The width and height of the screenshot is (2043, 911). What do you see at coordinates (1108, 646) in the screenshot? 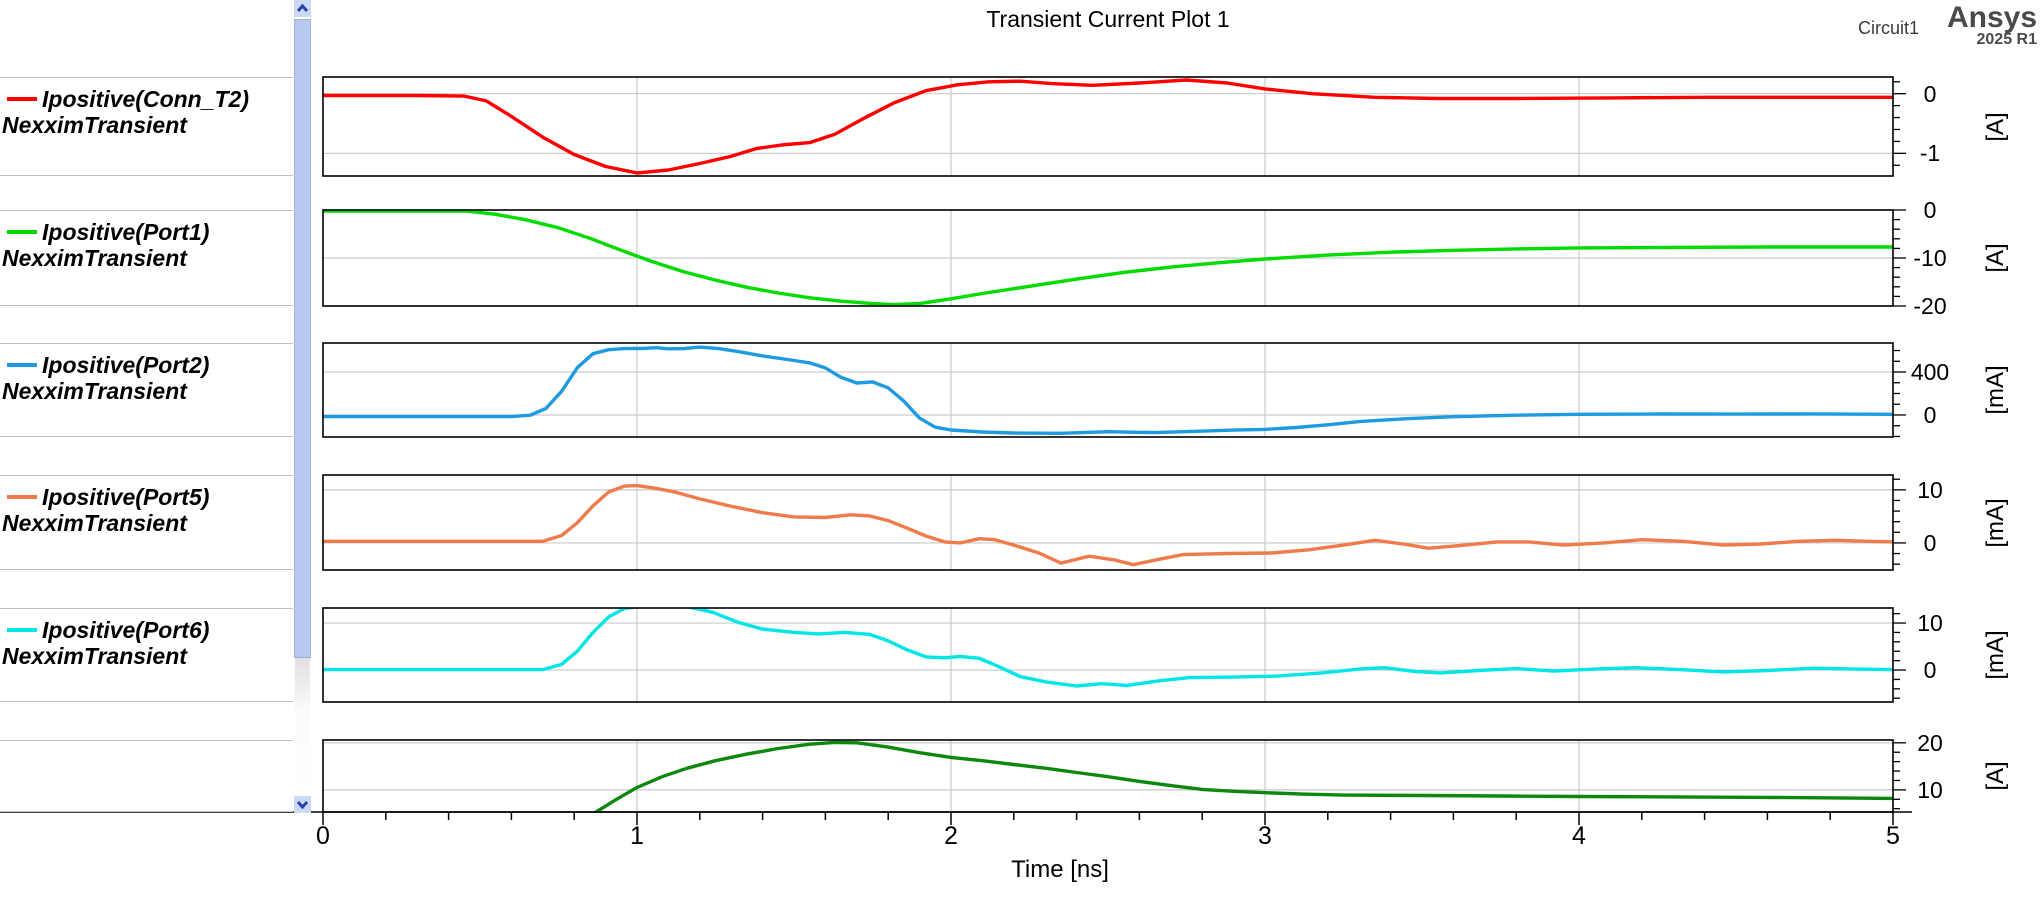
I see `trace-Ipositive(Port6)` at bounding box center [1108, 646].